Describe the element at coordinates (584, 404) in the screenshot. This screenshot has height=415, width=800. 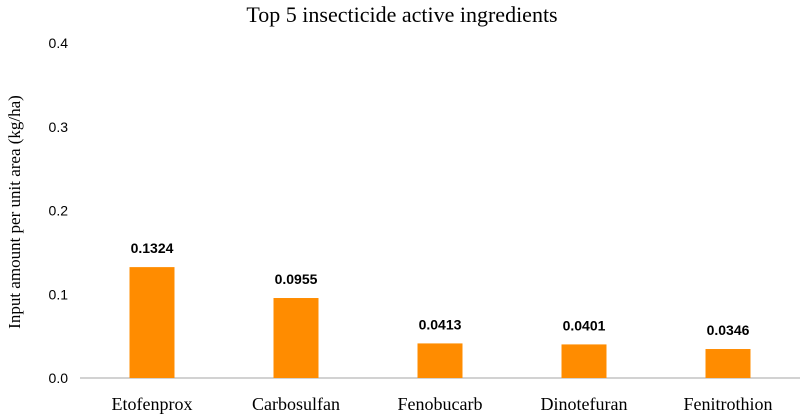
I see `x-tick-label: Dinotefuran` at that location.